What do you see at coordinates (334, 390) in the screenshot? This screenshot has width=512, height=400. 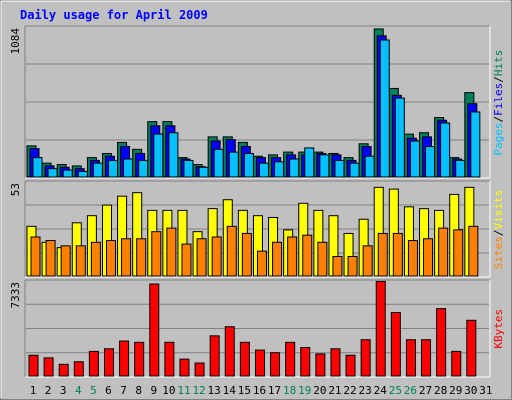 I see `x-tick-label: 21` at bounding box center [334, 390].